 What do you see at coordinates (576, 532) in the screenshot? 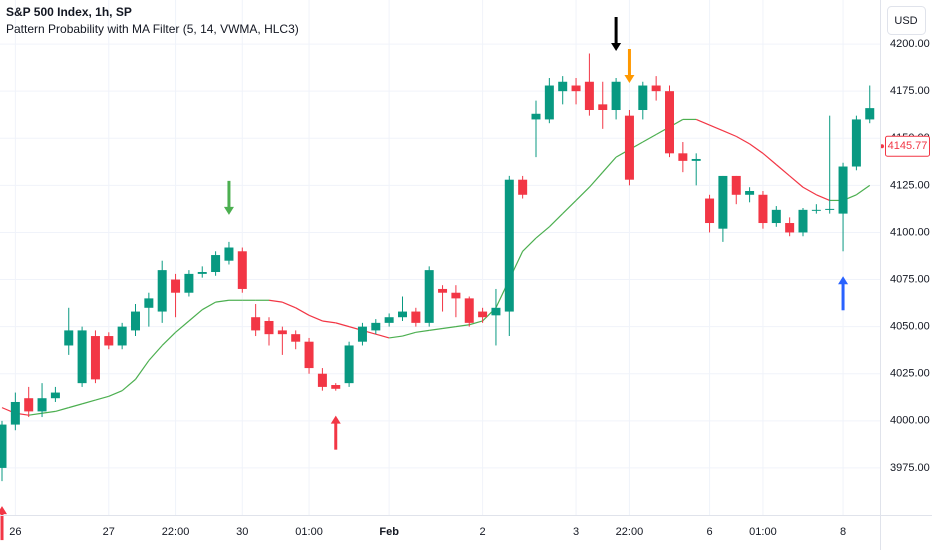
I see `x-tick-label: 3` at bounding box center [576, 532].